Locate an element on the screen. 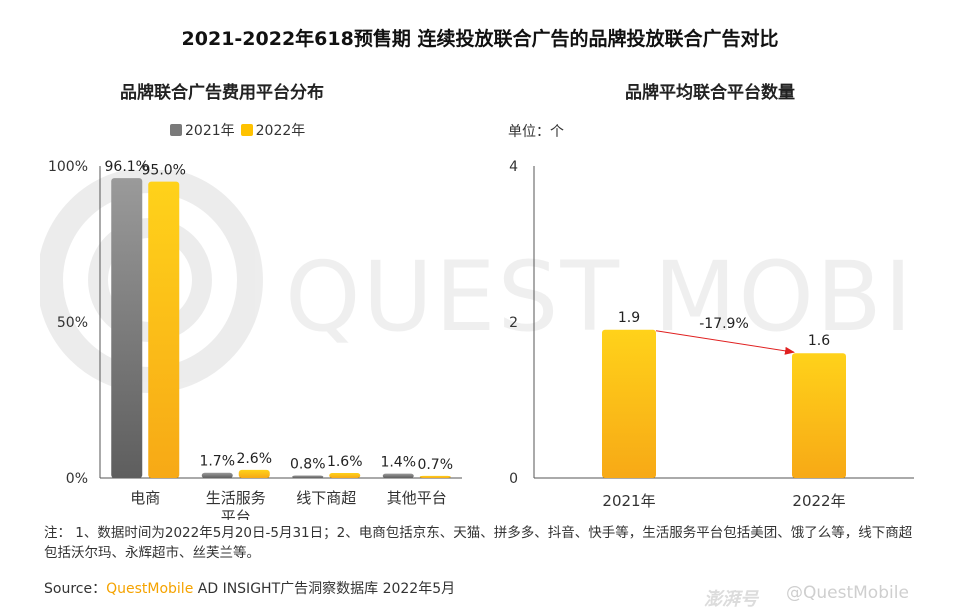 The image size is (960, 612). bar-value-label: 2.6% is located at coordinates (254, 459).